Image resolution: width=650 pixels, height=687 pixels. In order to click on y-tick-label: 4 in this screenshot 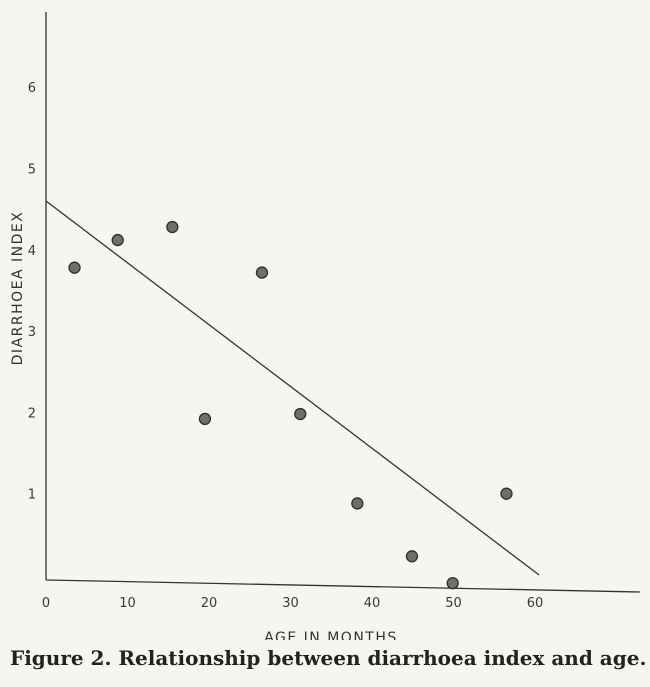, I will do `click(32, 251)`.